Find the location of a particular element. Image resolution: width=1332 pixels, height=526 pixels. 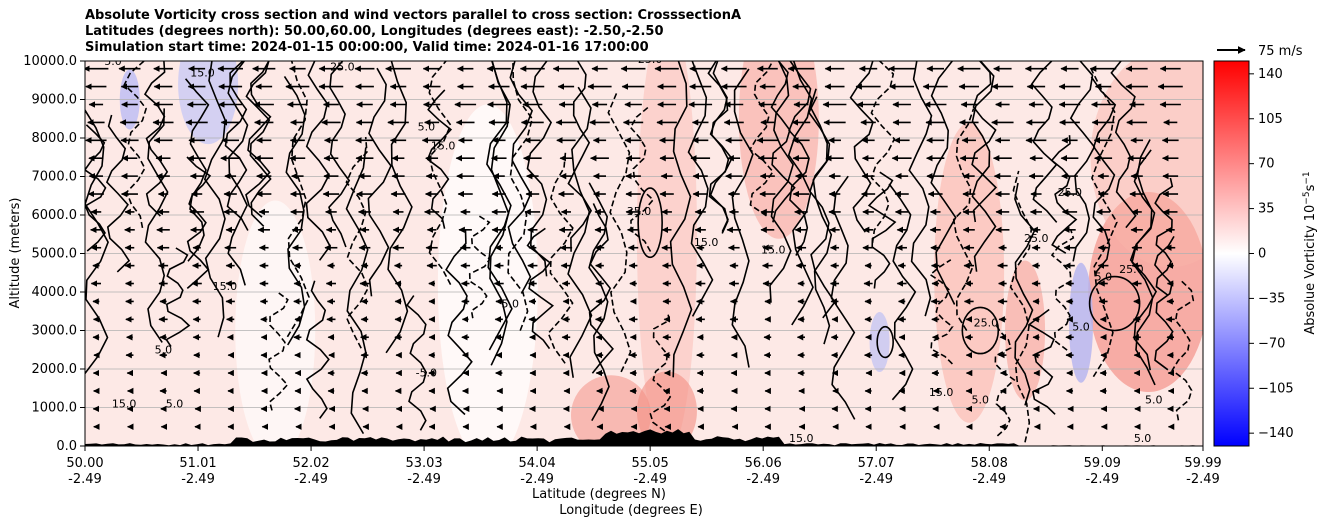

contour-label-1: 15.0 is located at coordinates (202, 72).